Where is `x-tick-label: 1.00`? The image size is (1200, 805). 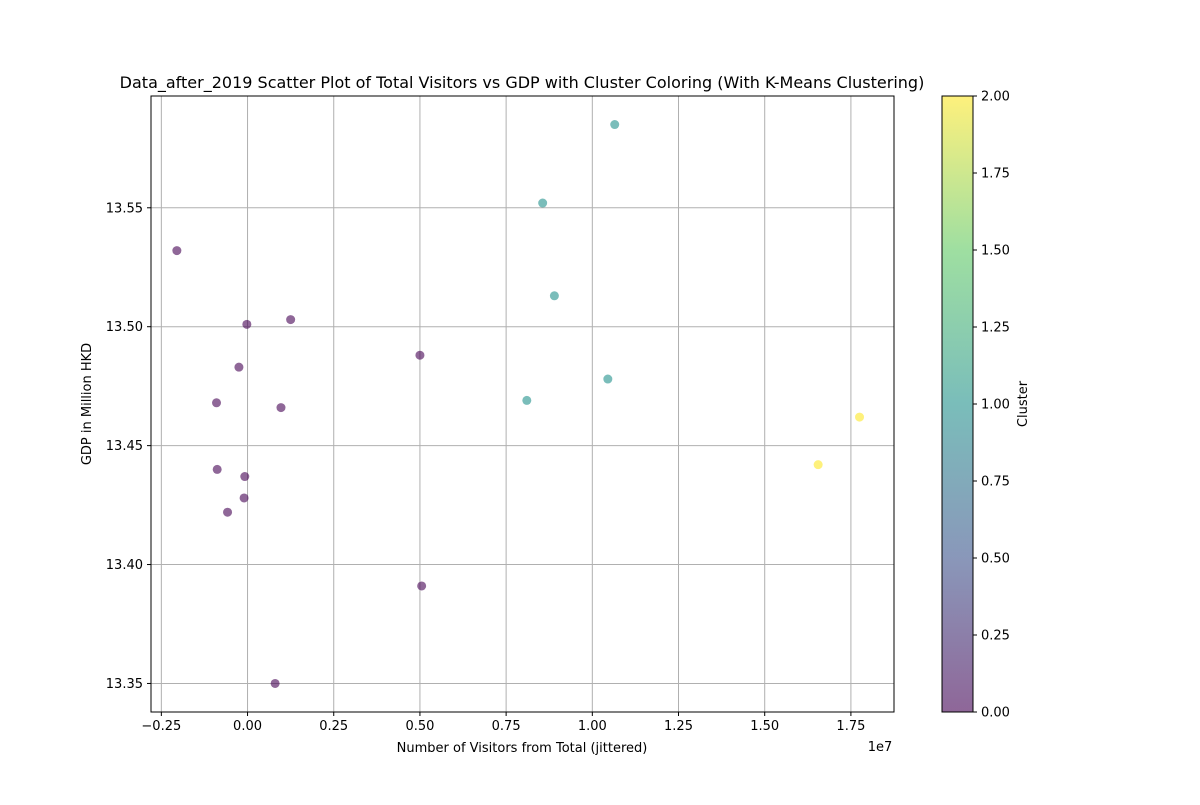
x-tick-label: 1.00 is located at coordinates (592, 726).